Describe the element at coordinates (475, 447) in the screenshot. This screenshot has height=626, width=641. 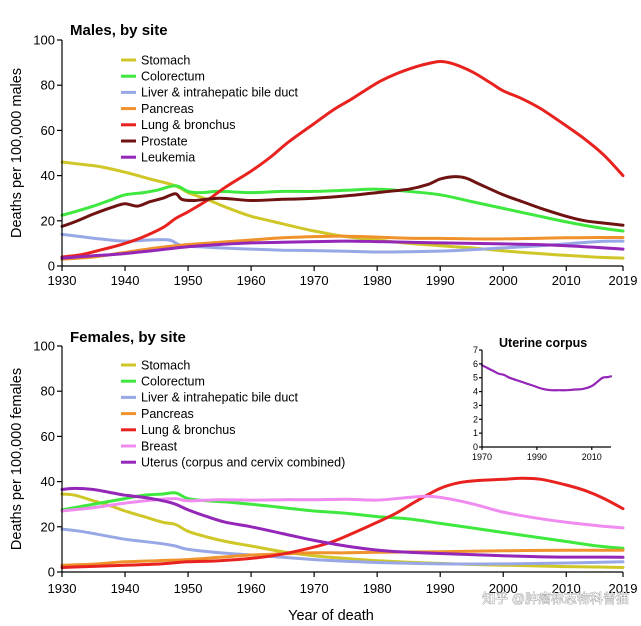
I see `inset-y-tick-label: 0` at that location.